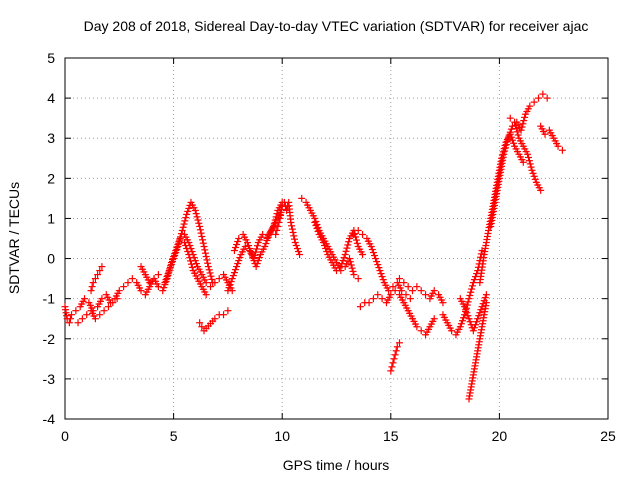  I want to click on x-tick-label: 20, so click(500, 436).